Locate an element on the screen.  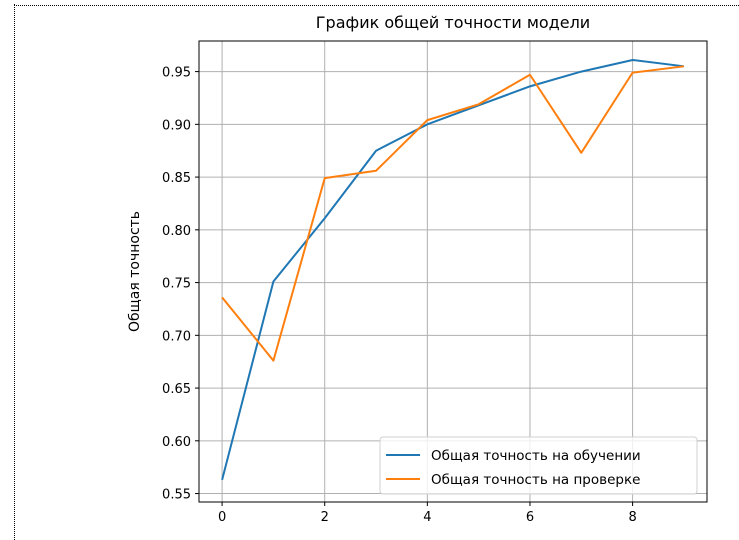
y-tick-label: 0.75 is located at coordinates (176, 284).